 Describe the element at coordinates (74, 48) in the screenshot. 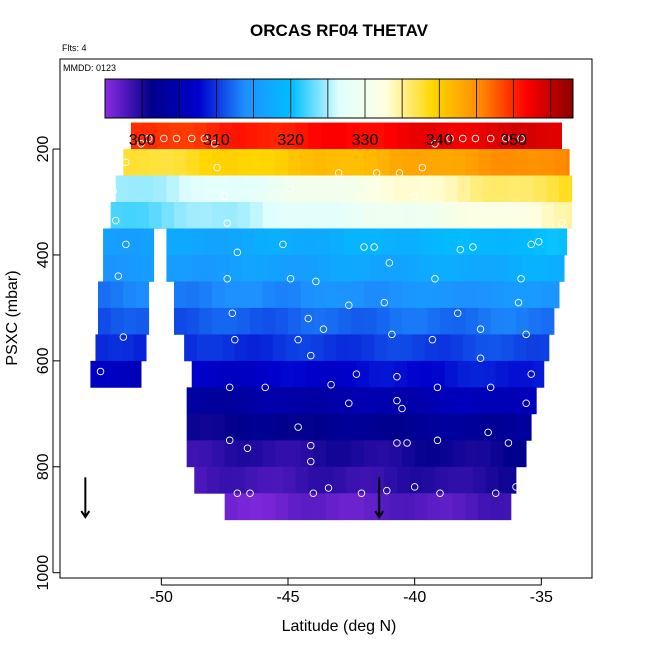

I see `flights-annotation: Flts: 4` at that location.